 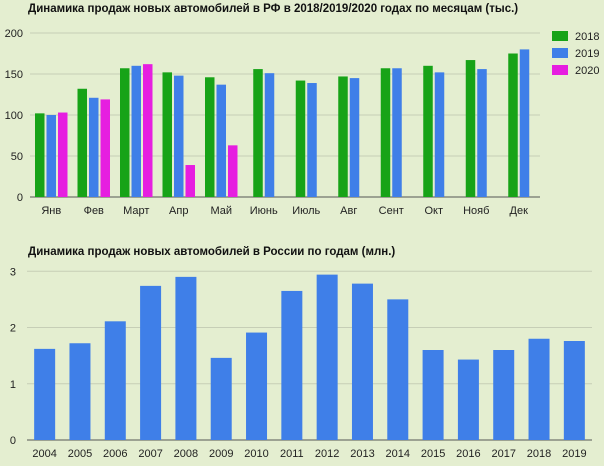 What do you see at coordinates (433, 395) in the screenshot?
I see `bar-year-2015` at bounding box center [433, 395].